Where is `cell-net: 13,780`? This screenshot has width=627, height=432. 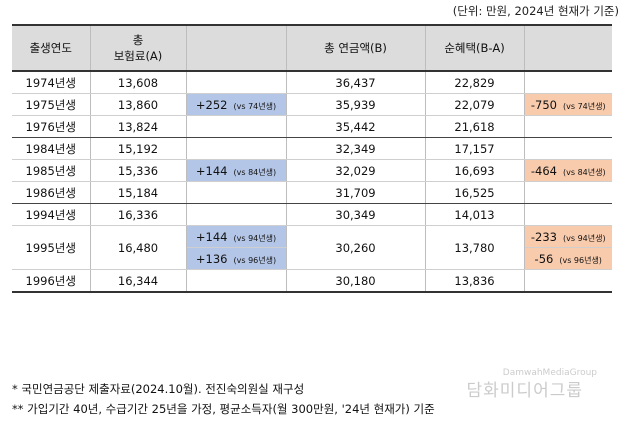 cell-net: 13,780 is located at coordinates (474, 247).